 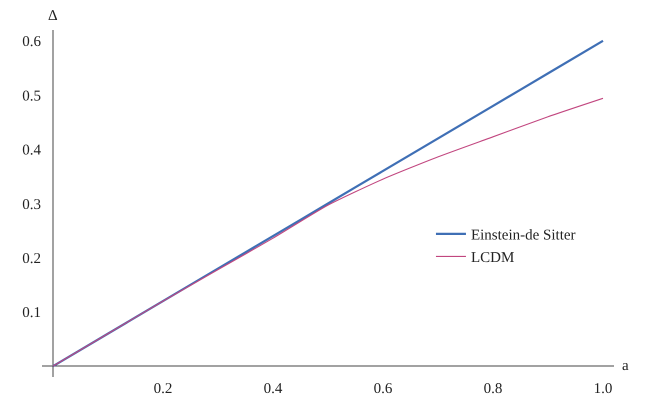 What do you see at coordinates (32, 150) in the screenshot?
I see `y-tick-label: 0.4` at bounding box center [32, 150].